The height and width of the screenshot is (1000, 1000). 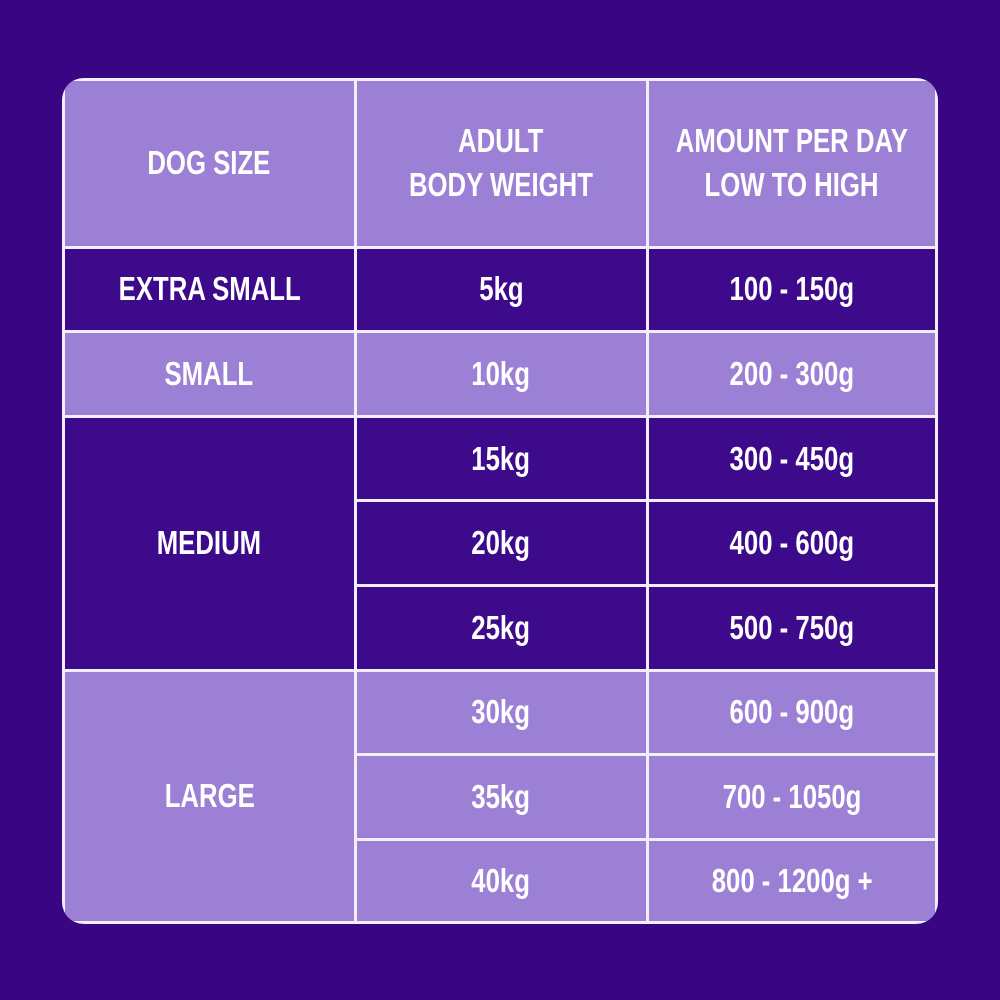 I want to click on cell-text: 10kg, so click(x=501, y=373).